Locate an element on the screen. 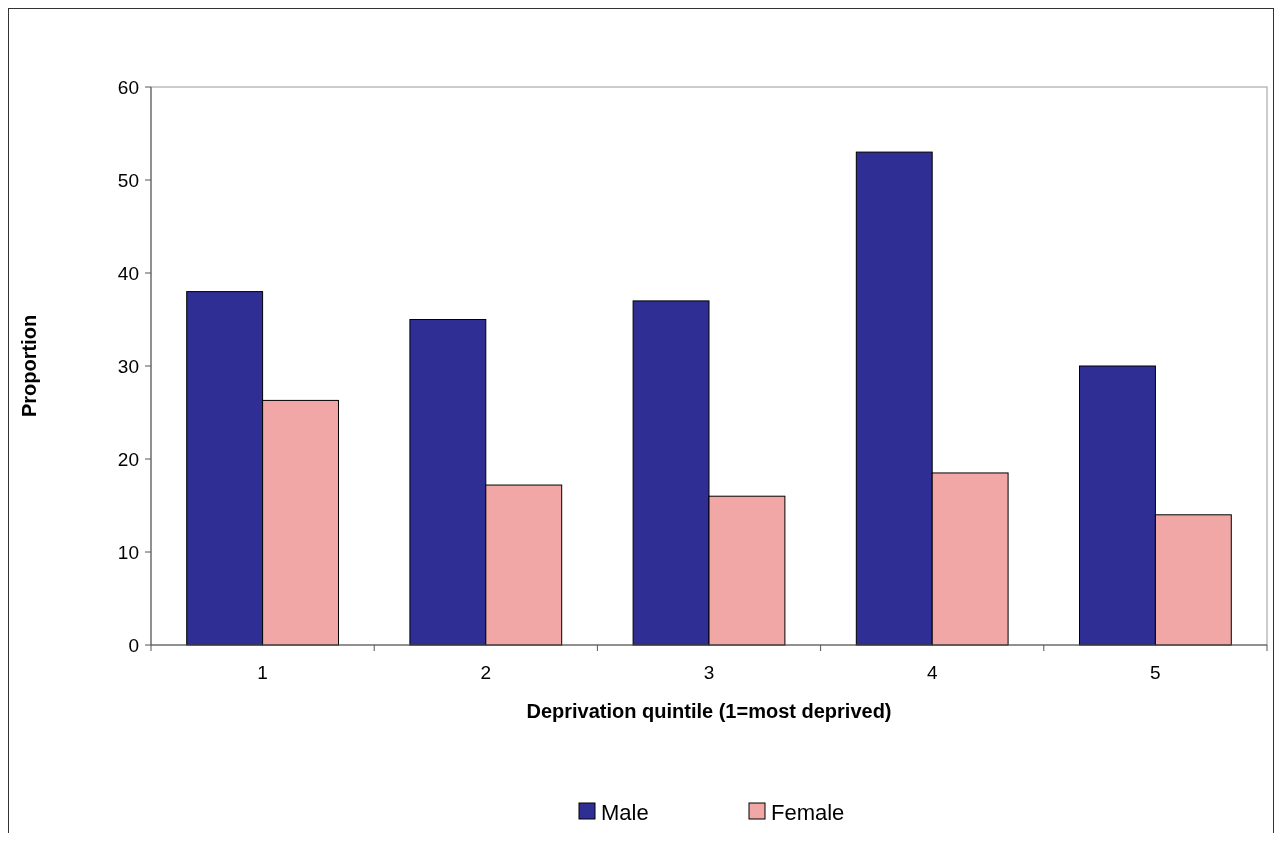  x-tick-label: 3 is located at coordinates (709, 672).